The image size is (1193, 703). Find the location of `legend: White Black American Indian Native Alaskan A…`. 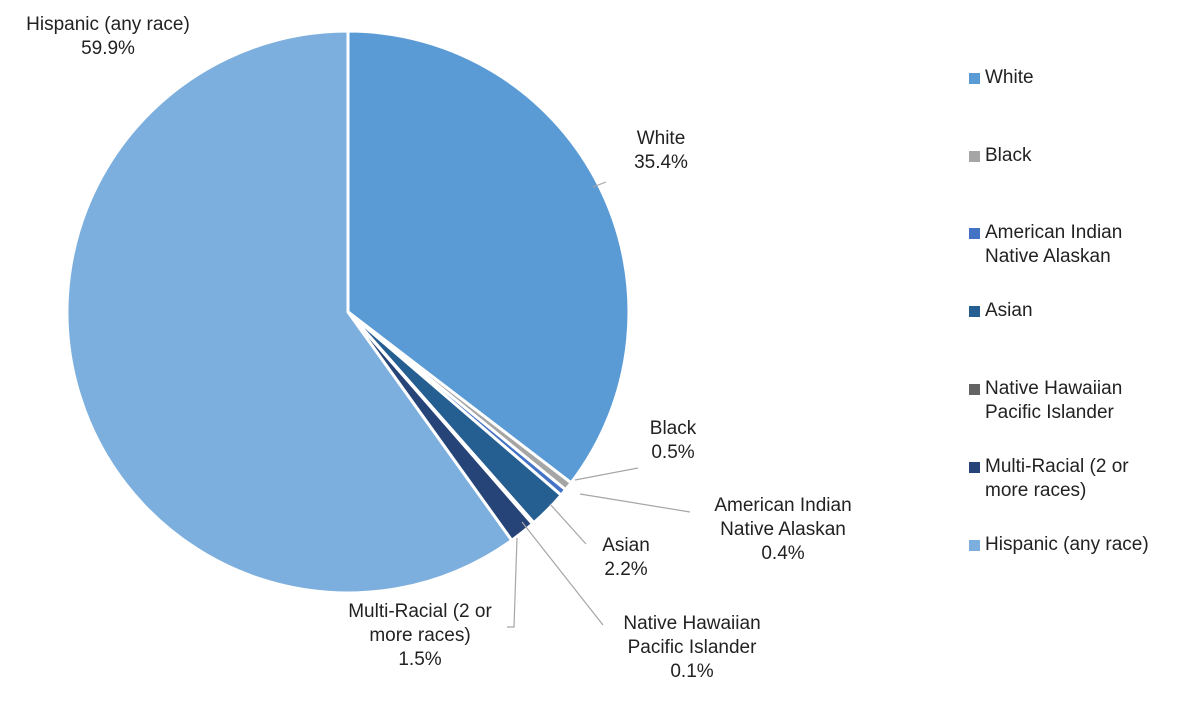

legend: White Black American Indian Native Alaskan A… is located at coordinates (1059, 311).